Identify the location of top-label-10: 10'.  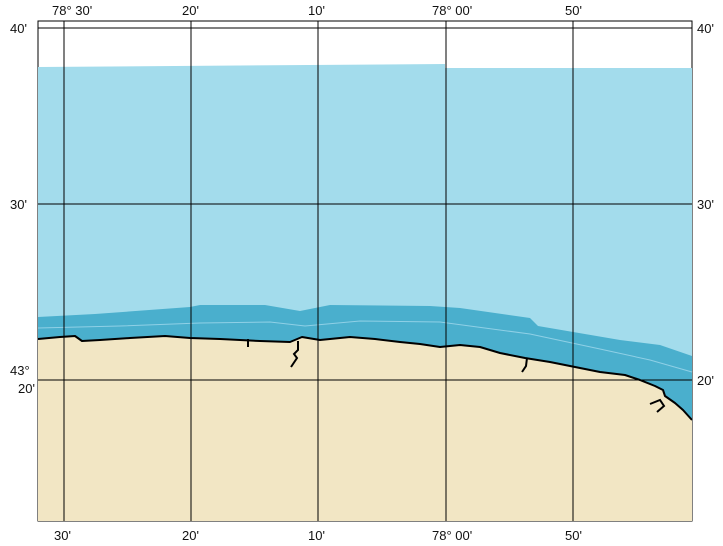
(316, 10).